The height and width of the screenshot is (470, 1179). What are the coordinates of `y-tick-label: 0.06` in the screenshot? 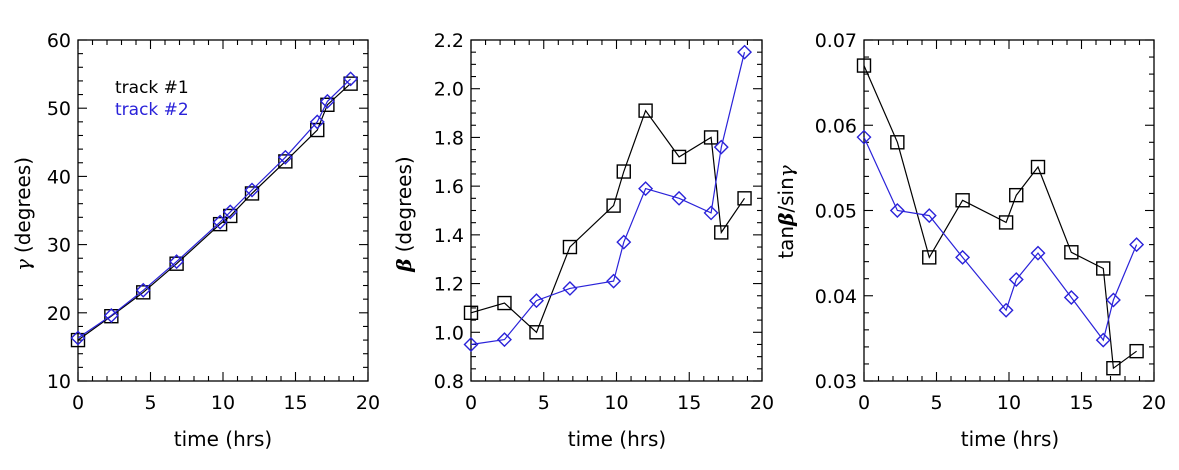 It's located at (836, 126).